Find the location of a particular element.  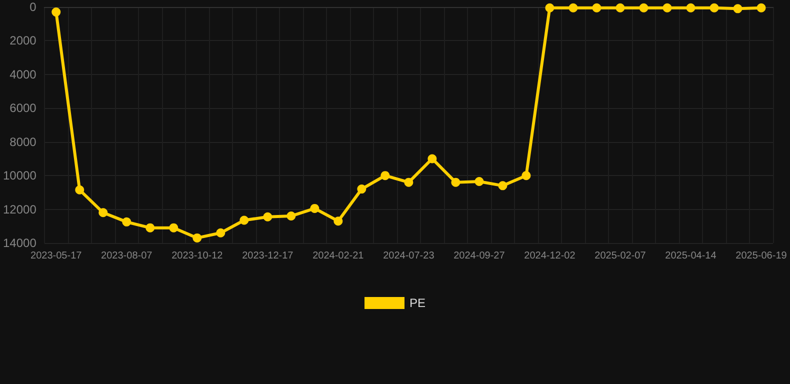

y-tick-label: 14000 is located at coordinates (19, 243).